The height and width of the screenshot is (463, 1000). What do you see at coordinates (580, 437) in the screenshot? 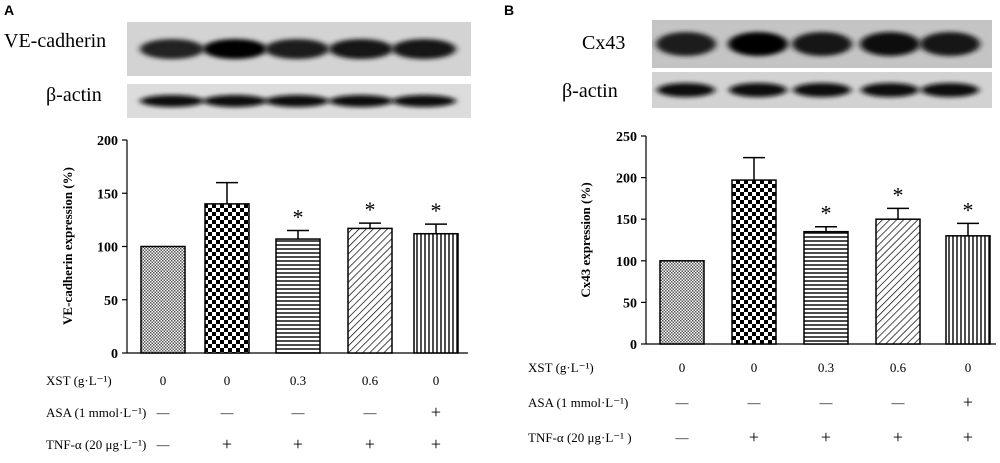
I see `condition-label: TNF-α (20 μg·L⁻¹ )` at bounding box center [580, 437].